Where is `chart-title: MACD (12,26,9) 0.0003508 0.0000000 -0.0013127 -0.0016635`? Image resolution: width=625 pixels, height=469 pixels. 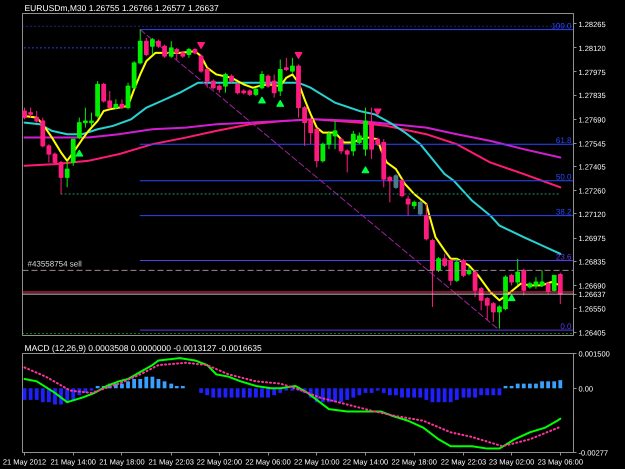
chart-title: MACD (12,26,9) 0.0003508 0.0000000 -0.0013127 -0.0016635 is located at coordinates (143, 348).